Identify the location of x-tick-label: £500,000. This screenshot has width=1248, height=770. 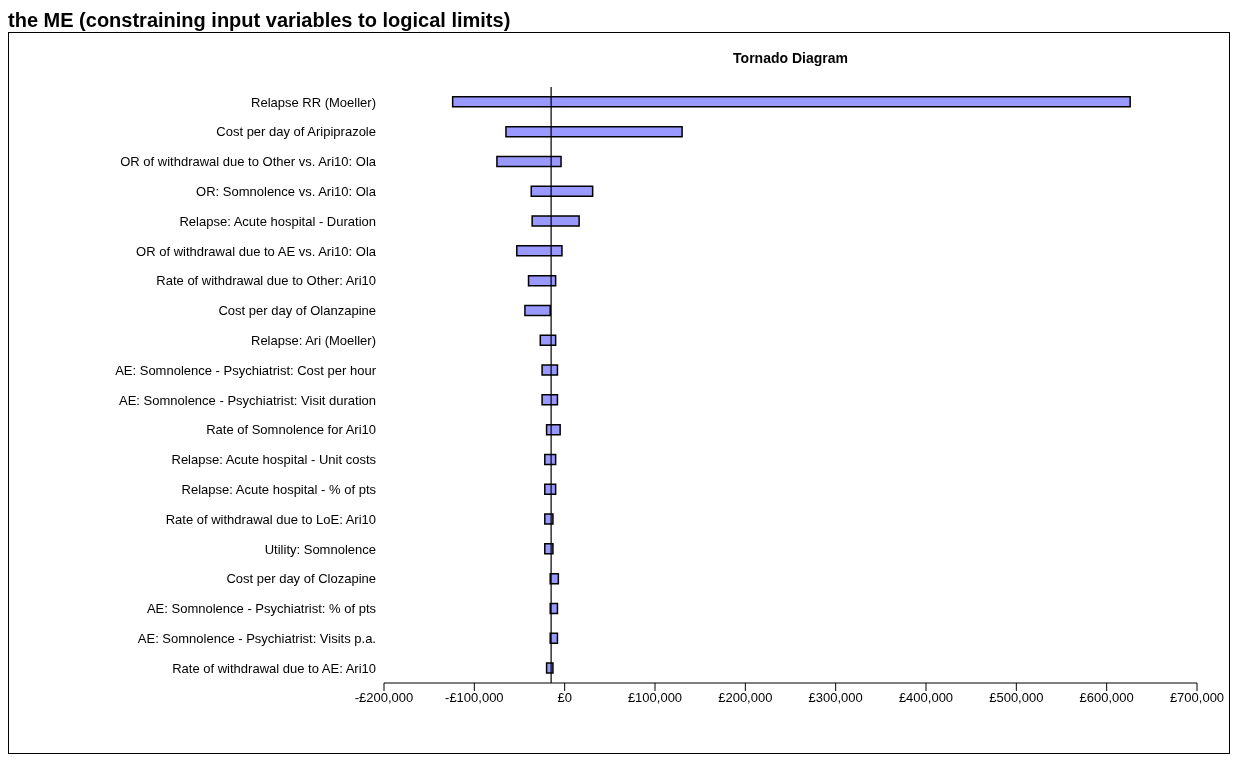
(1016, 698).